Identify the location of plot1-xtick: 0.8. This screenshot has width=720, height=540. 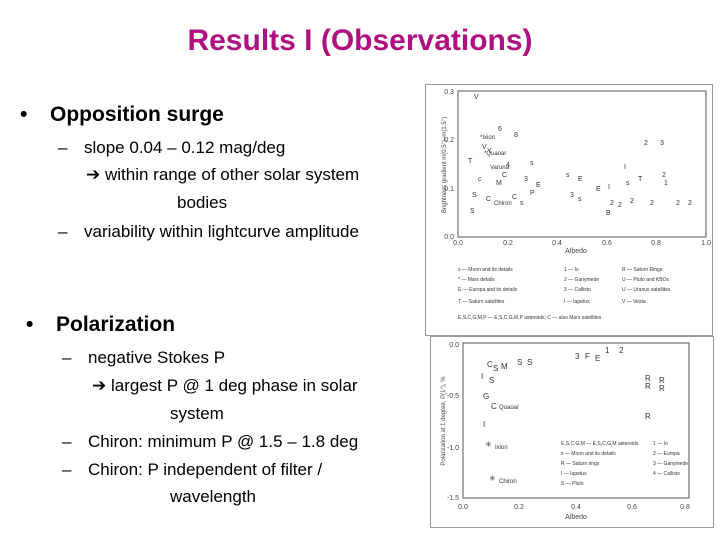
(656, 243).